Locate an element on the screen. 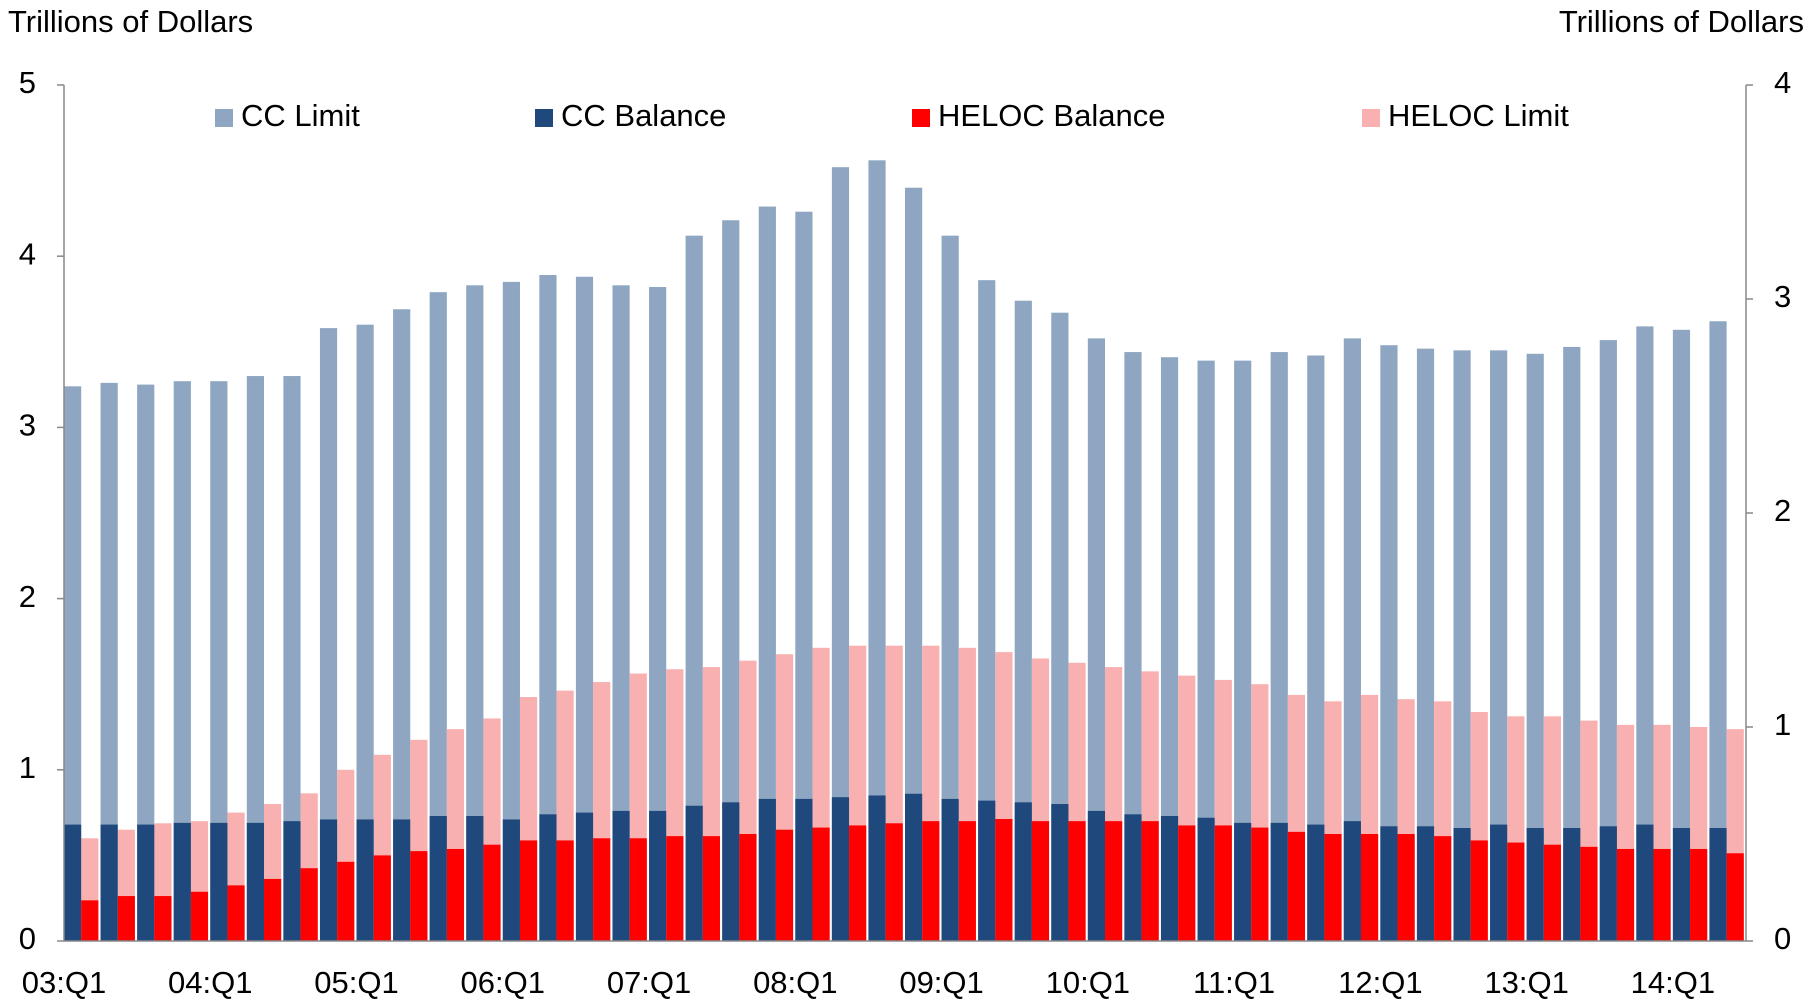  x-tick-label: 08:Q1 is located at coordinates (795, 982).